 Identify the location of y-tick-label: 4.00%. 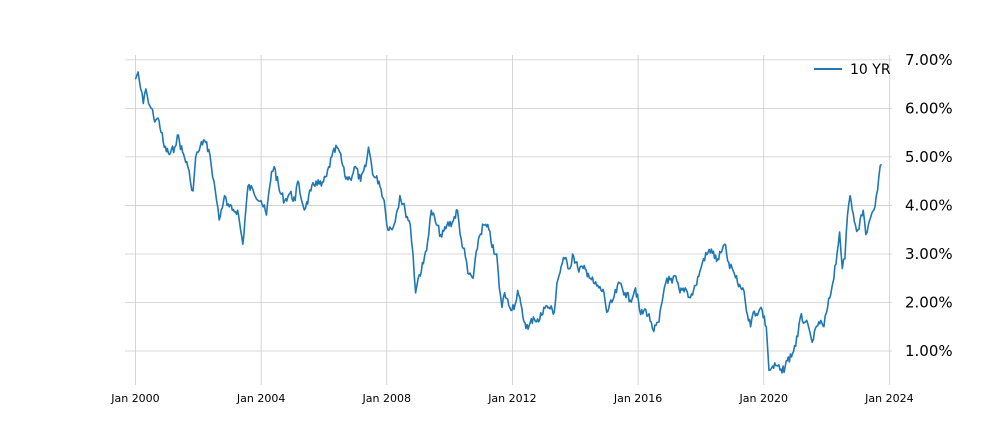
(929, 205).